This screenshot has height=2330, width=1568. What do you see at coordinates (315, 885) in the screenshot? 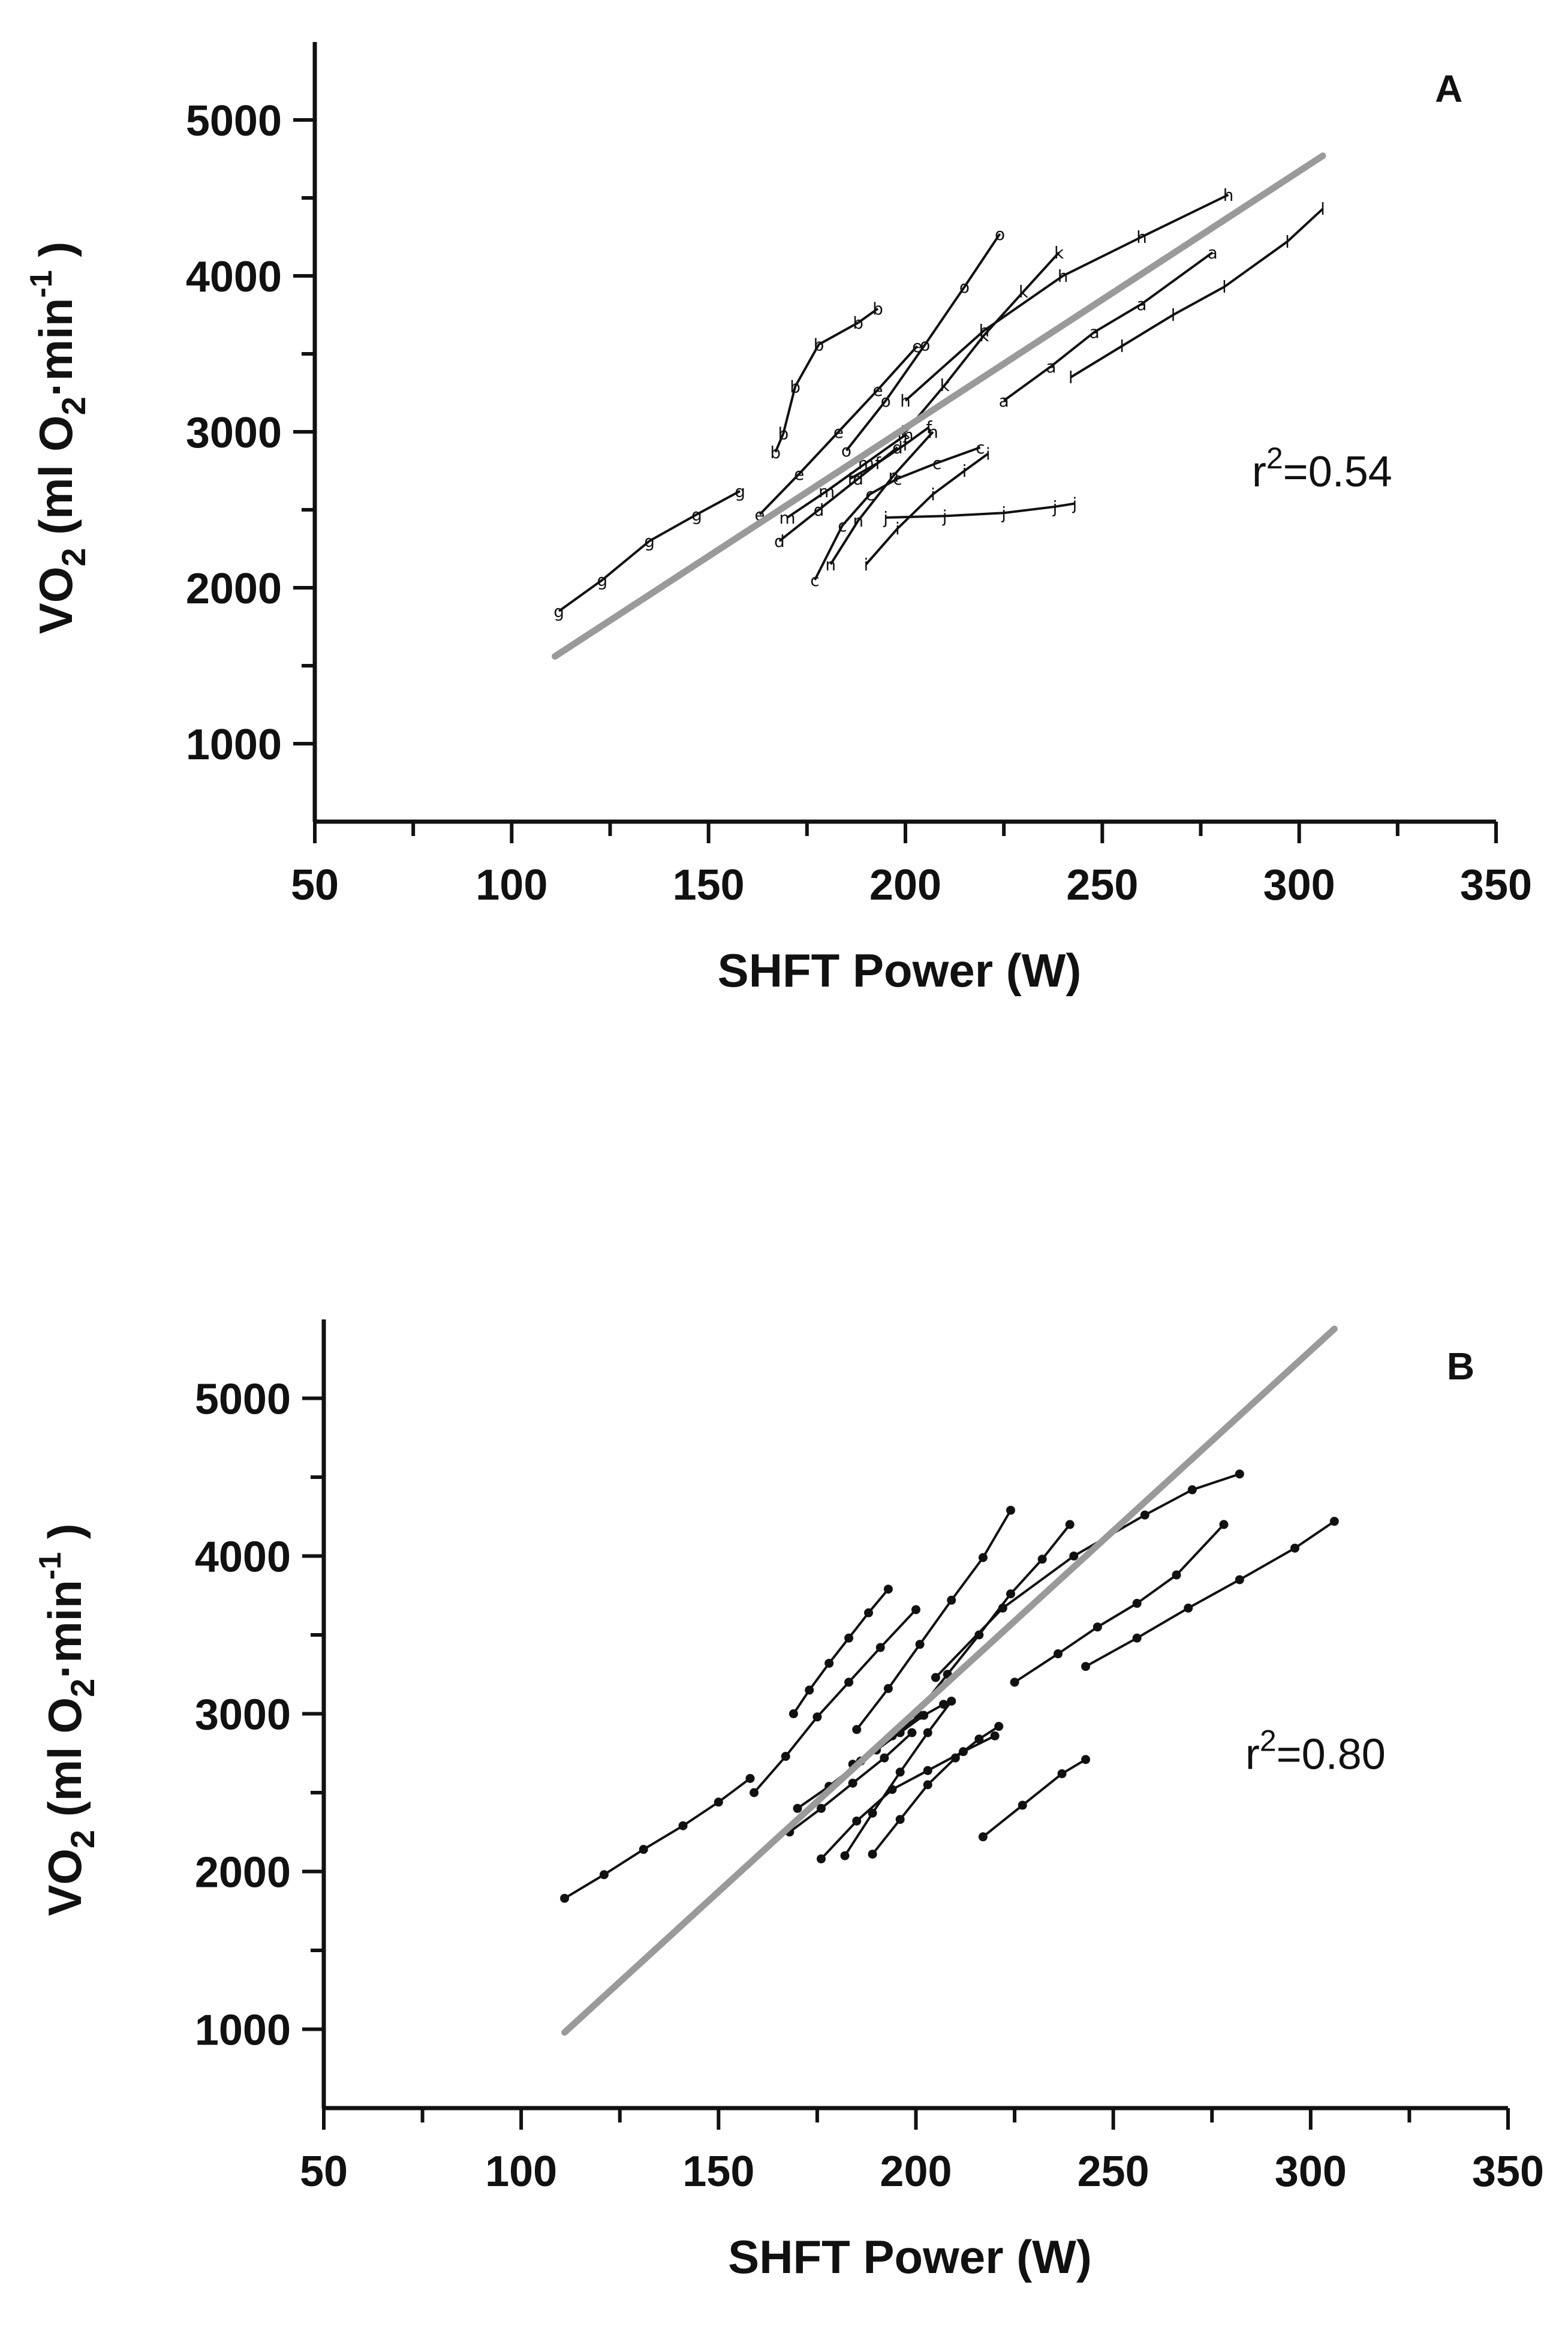
I see `x-tick-label: 50` at bounding box center [315, 885].